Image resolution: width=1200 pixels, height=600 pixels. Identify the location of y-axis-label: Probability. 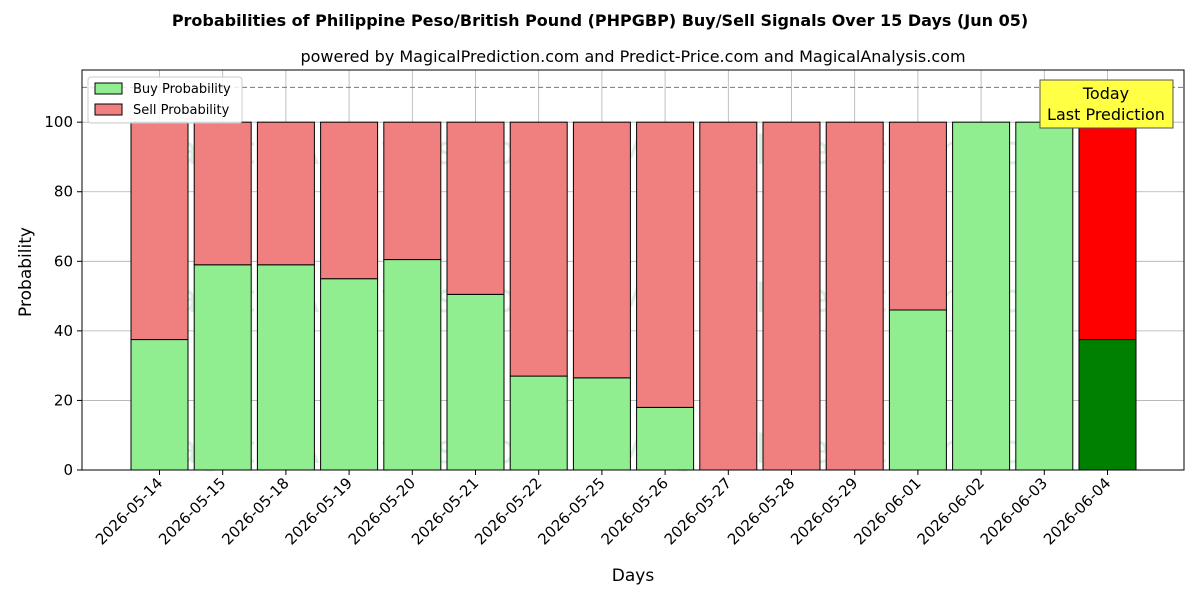
(26, 272).